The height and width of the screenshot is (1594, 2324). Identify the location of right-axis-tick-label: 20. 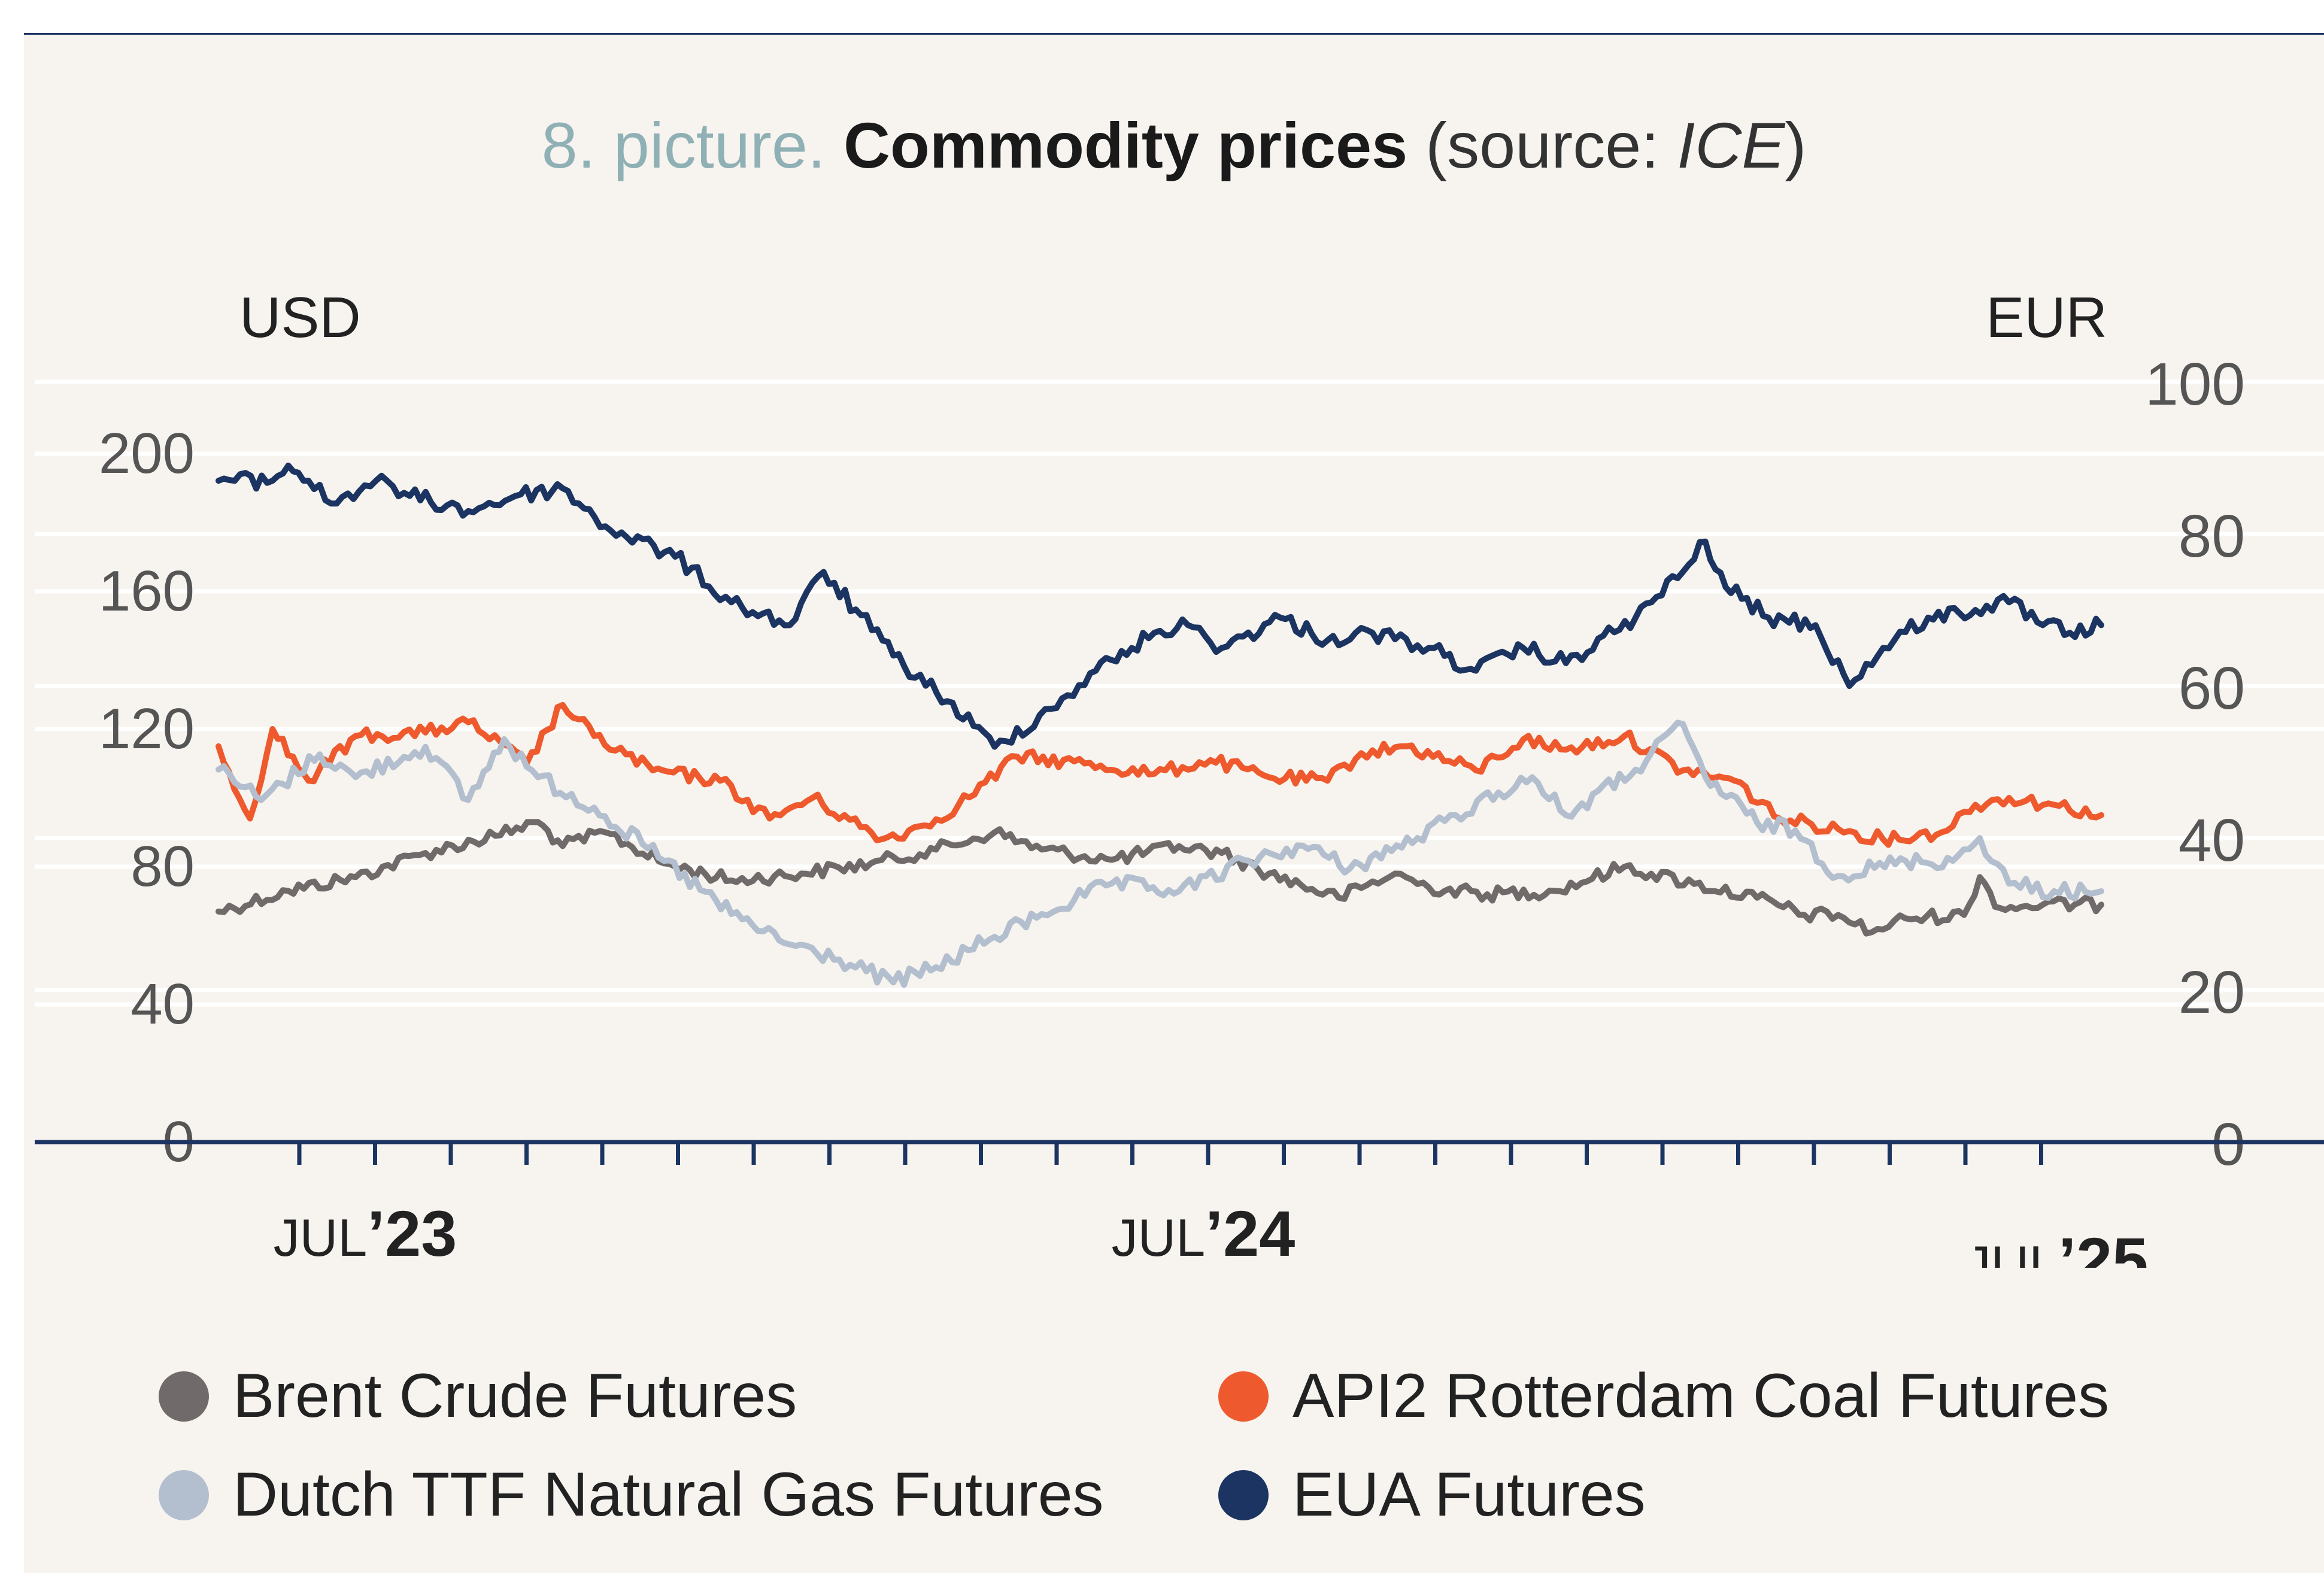
(2212, 992).